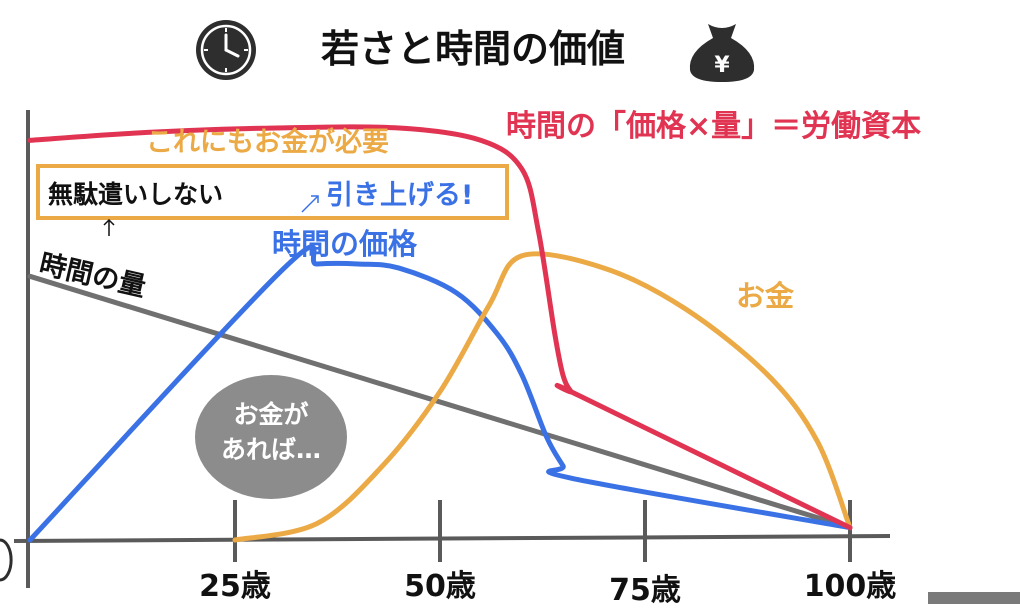  I want to click on formula-label: 時間の「価格×量」＝労働資本, so click(713, 126).